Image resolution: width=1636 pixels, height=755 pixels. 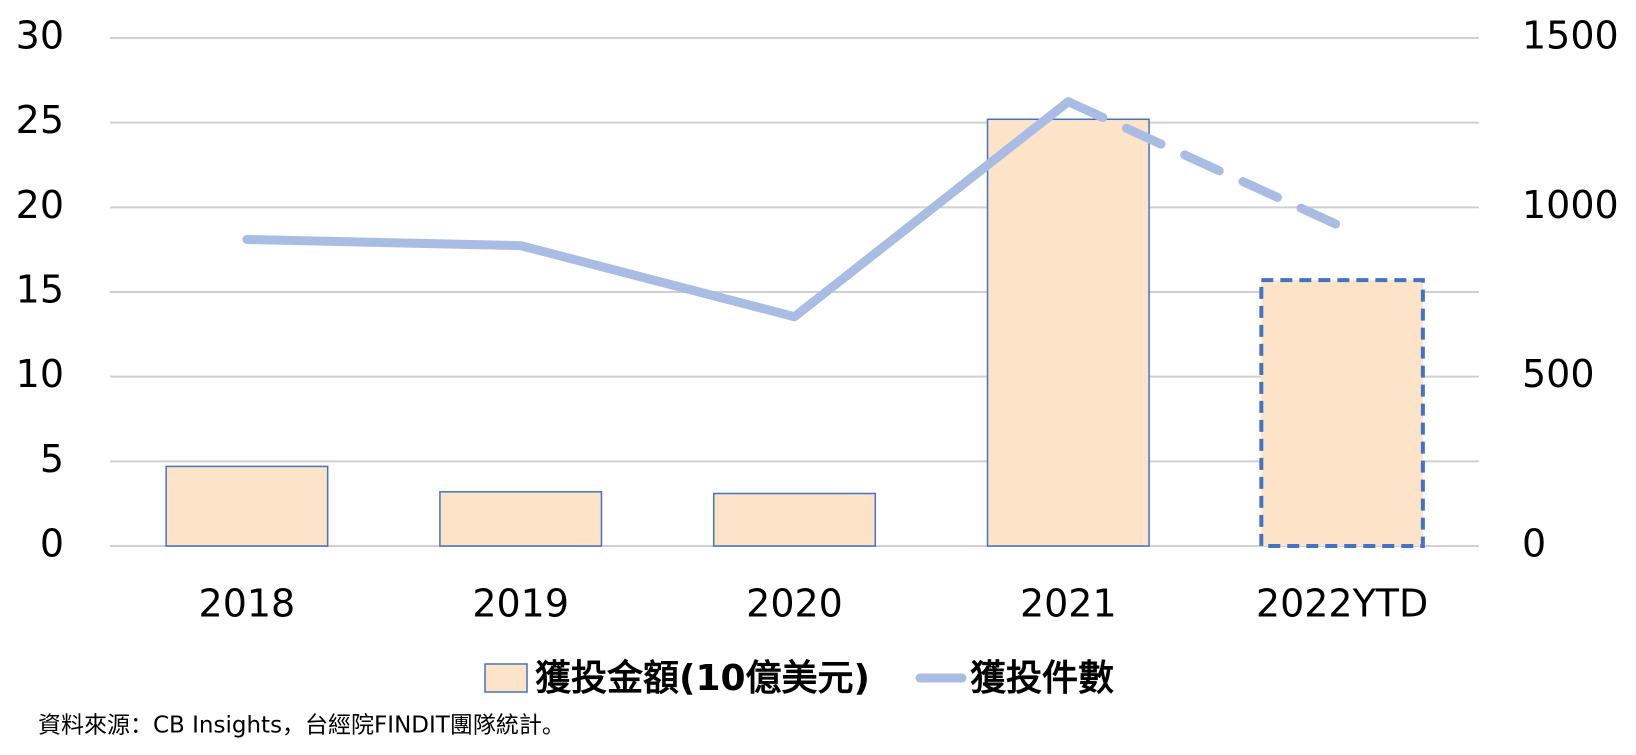 I want to click on y2-tick-label: 1500, so click(x=1570, y=36).